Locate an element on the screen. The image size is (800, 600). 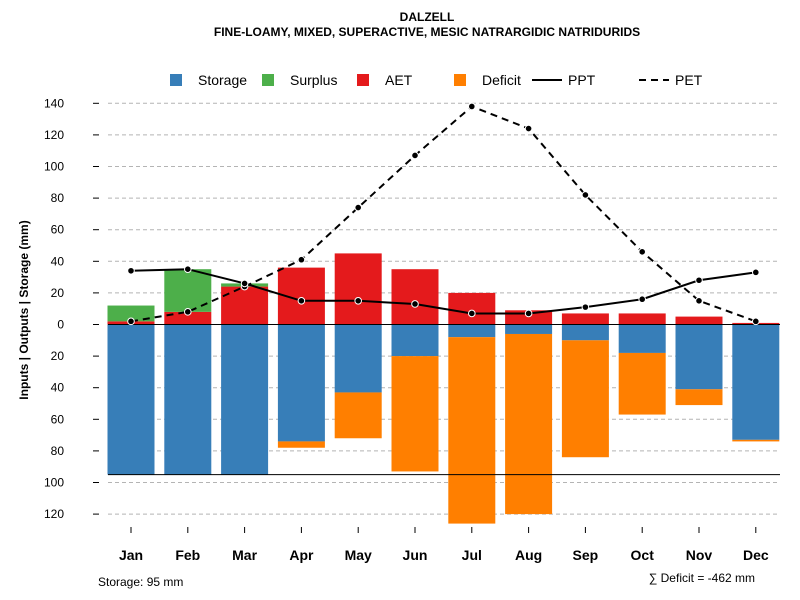
y-tick-label: 140 is located at coordinates (54, 103).